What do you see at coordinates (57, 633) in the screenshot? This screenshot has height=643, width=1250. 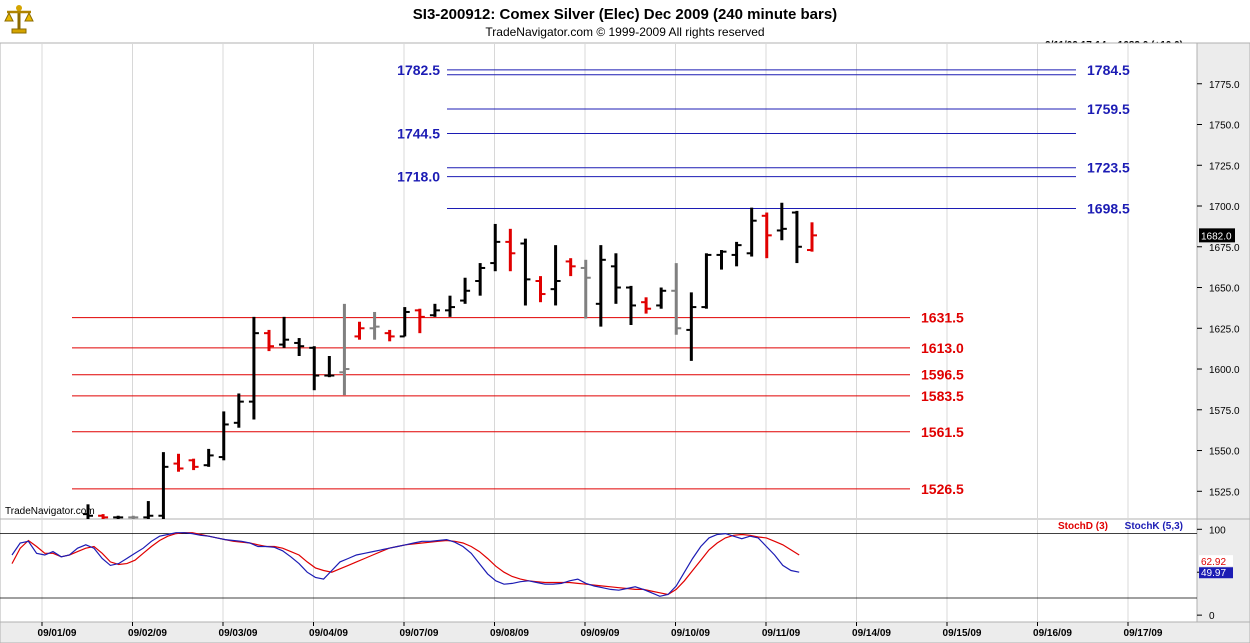 I see `date-tick-label: 09/01/09` at bounding box center [57, 633].